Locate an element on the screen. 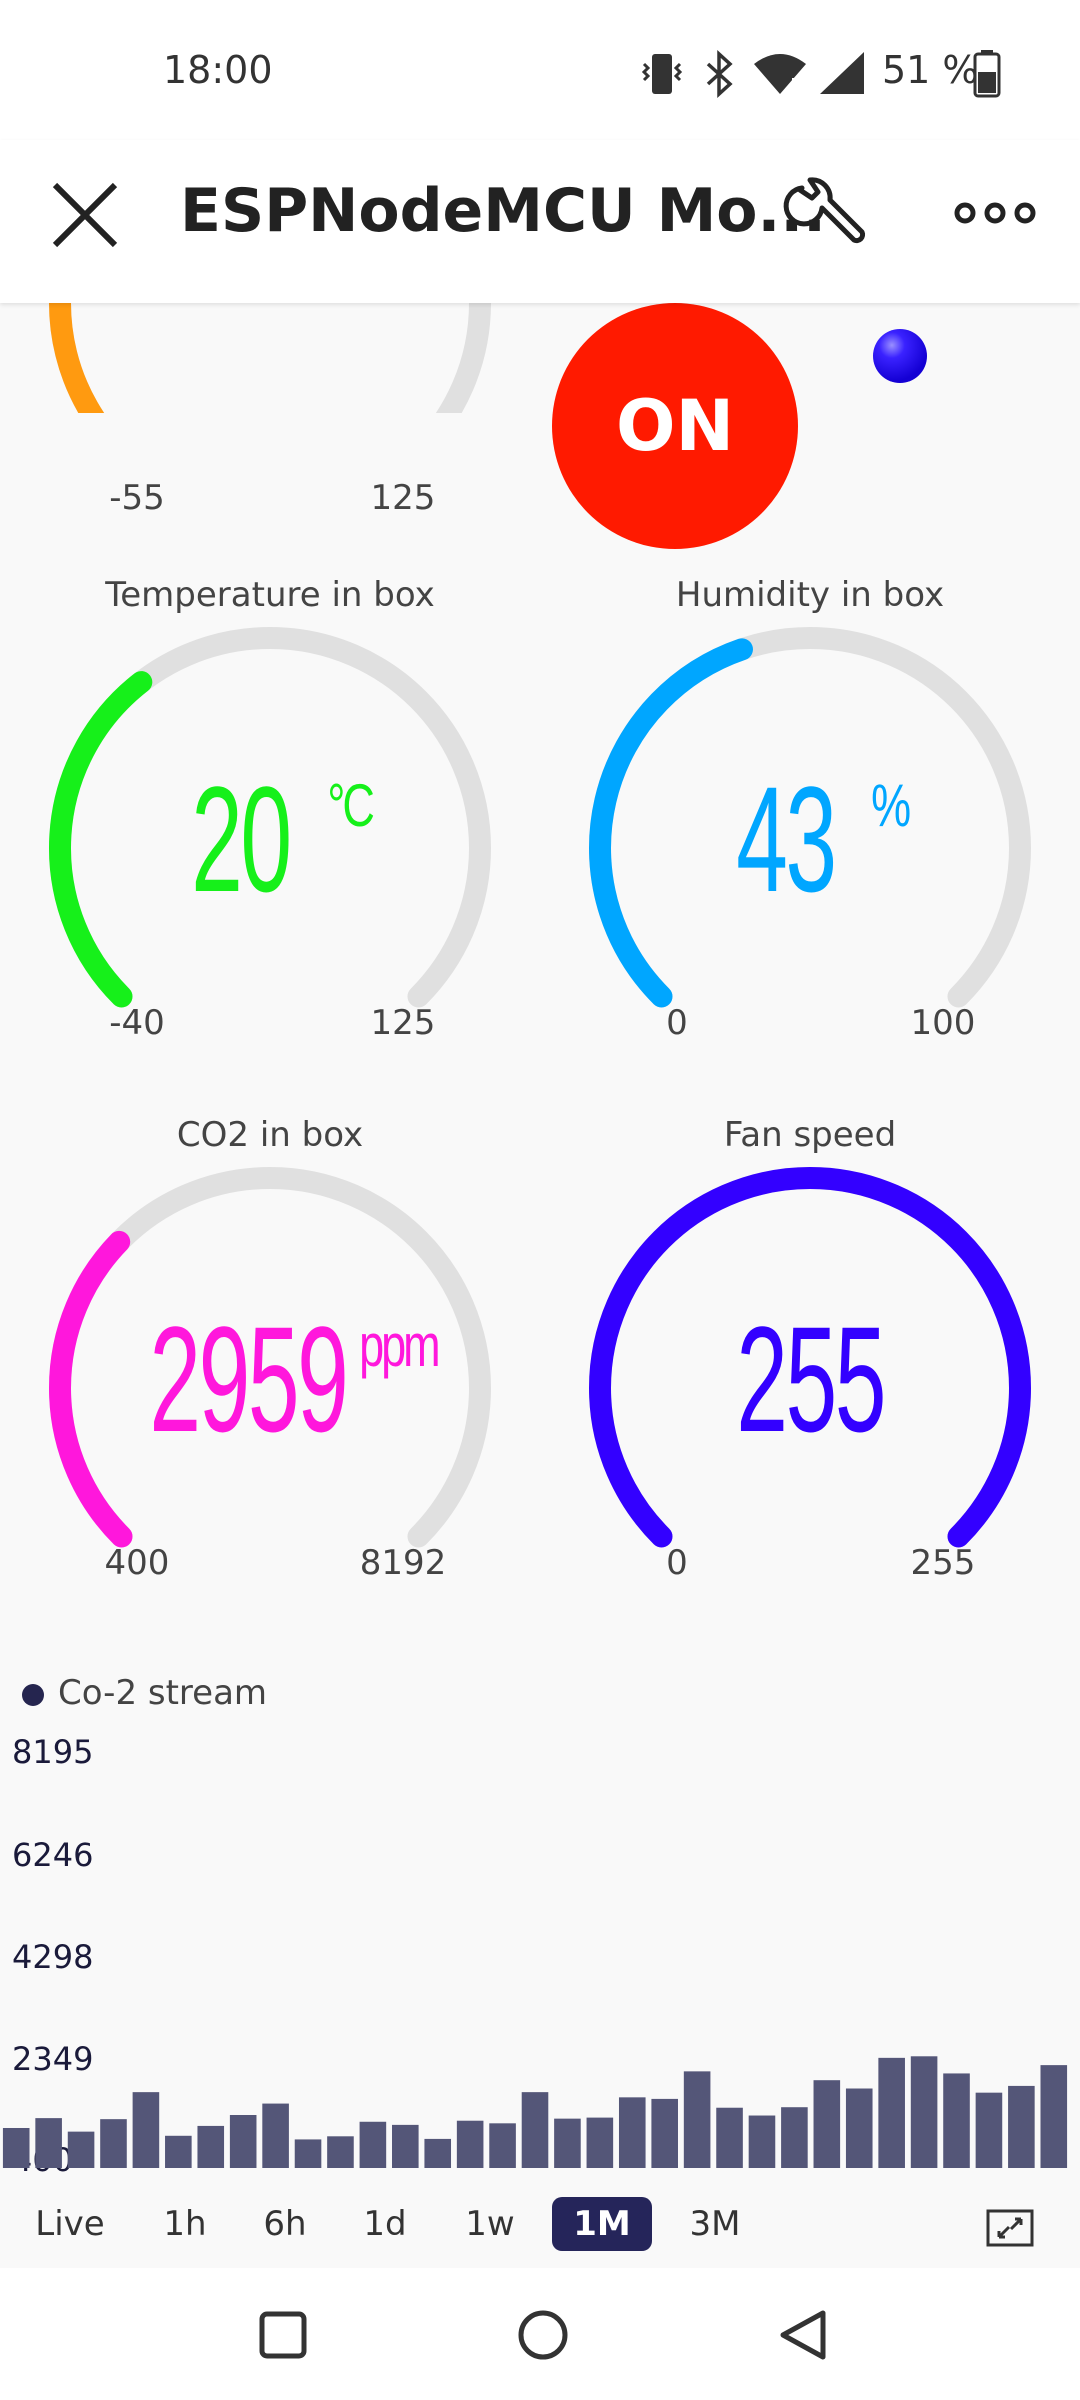 Image resolution: width=1080 pixels, height=2400 pixels. top-gauge-value: 27°C is located at coordinates (270, 314).